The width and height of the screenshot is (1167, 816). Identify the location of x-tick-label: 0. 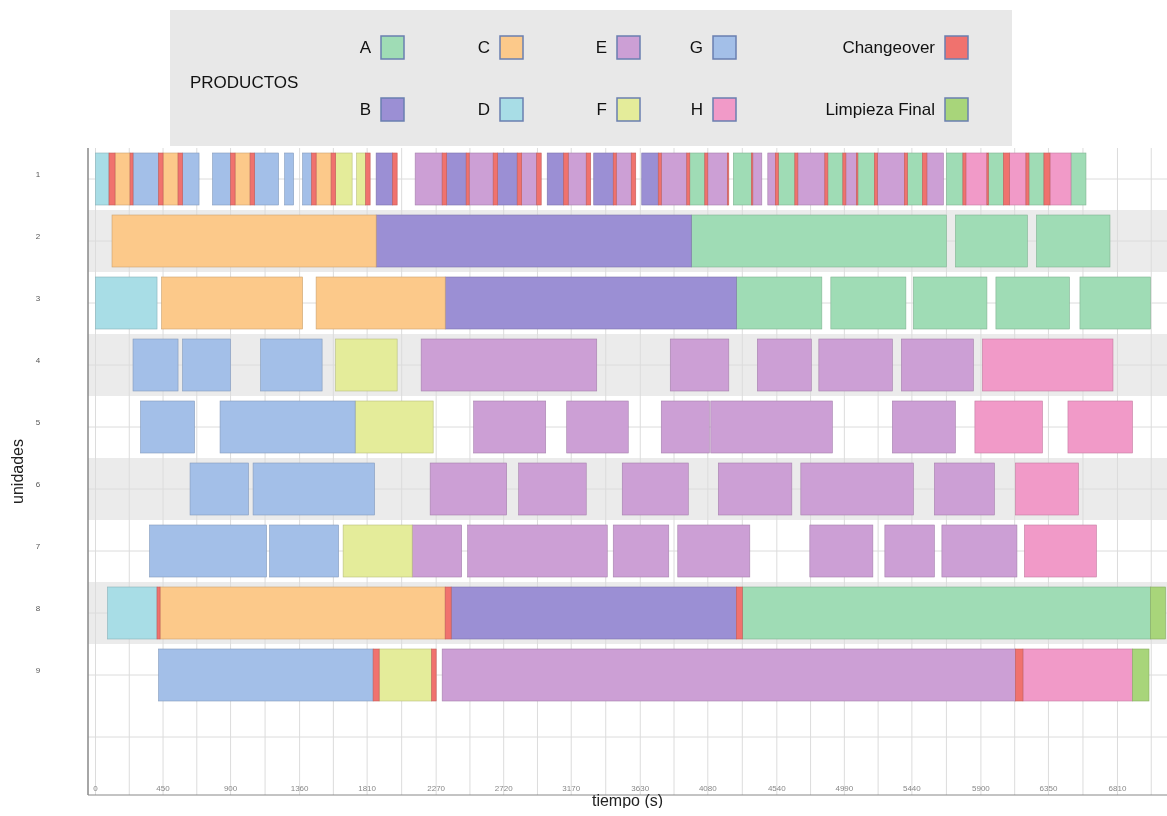
(96, 788).